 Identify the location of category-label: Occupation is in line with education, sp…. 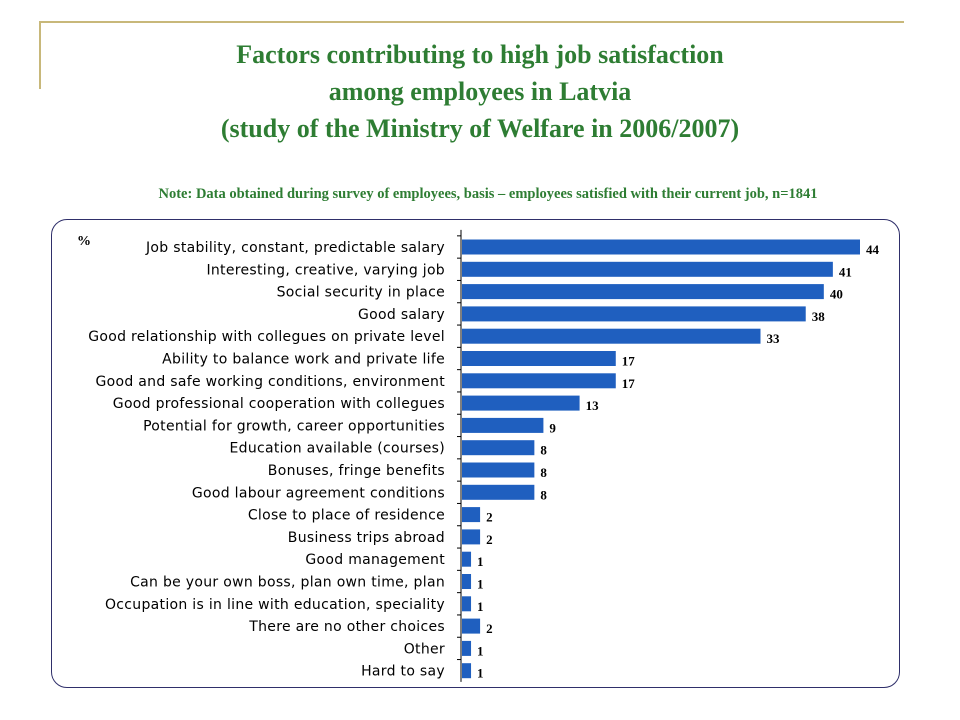
(275, 605).